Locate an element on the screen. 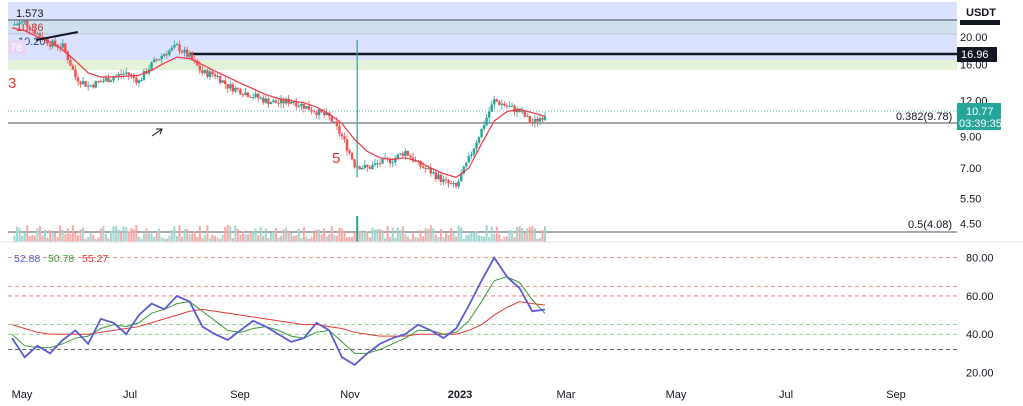  time-tick-label: 2023 is located at coordinates (460, 395).